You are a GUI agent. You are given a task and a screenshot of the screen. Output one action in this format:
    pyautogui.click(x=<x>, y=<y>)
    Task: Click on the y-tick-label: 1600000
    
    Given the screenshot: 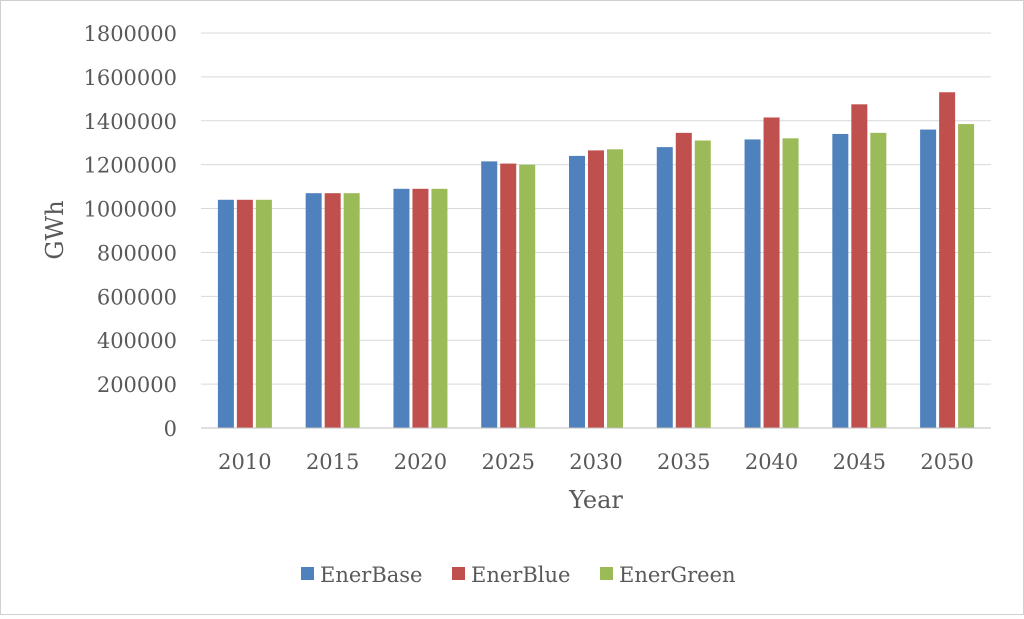 What is the action you would take?
    pyautogui.click(x=130, y=78)
    